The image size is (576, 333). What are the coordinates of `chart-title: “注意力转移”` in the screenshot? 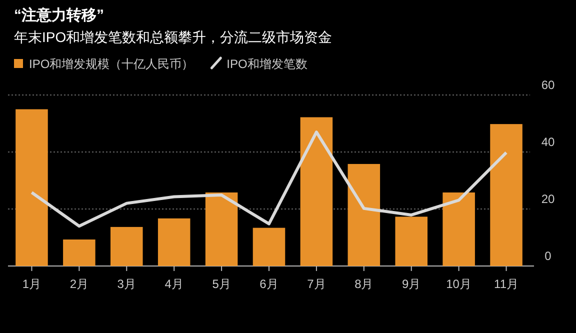 It's located at (59, 15).